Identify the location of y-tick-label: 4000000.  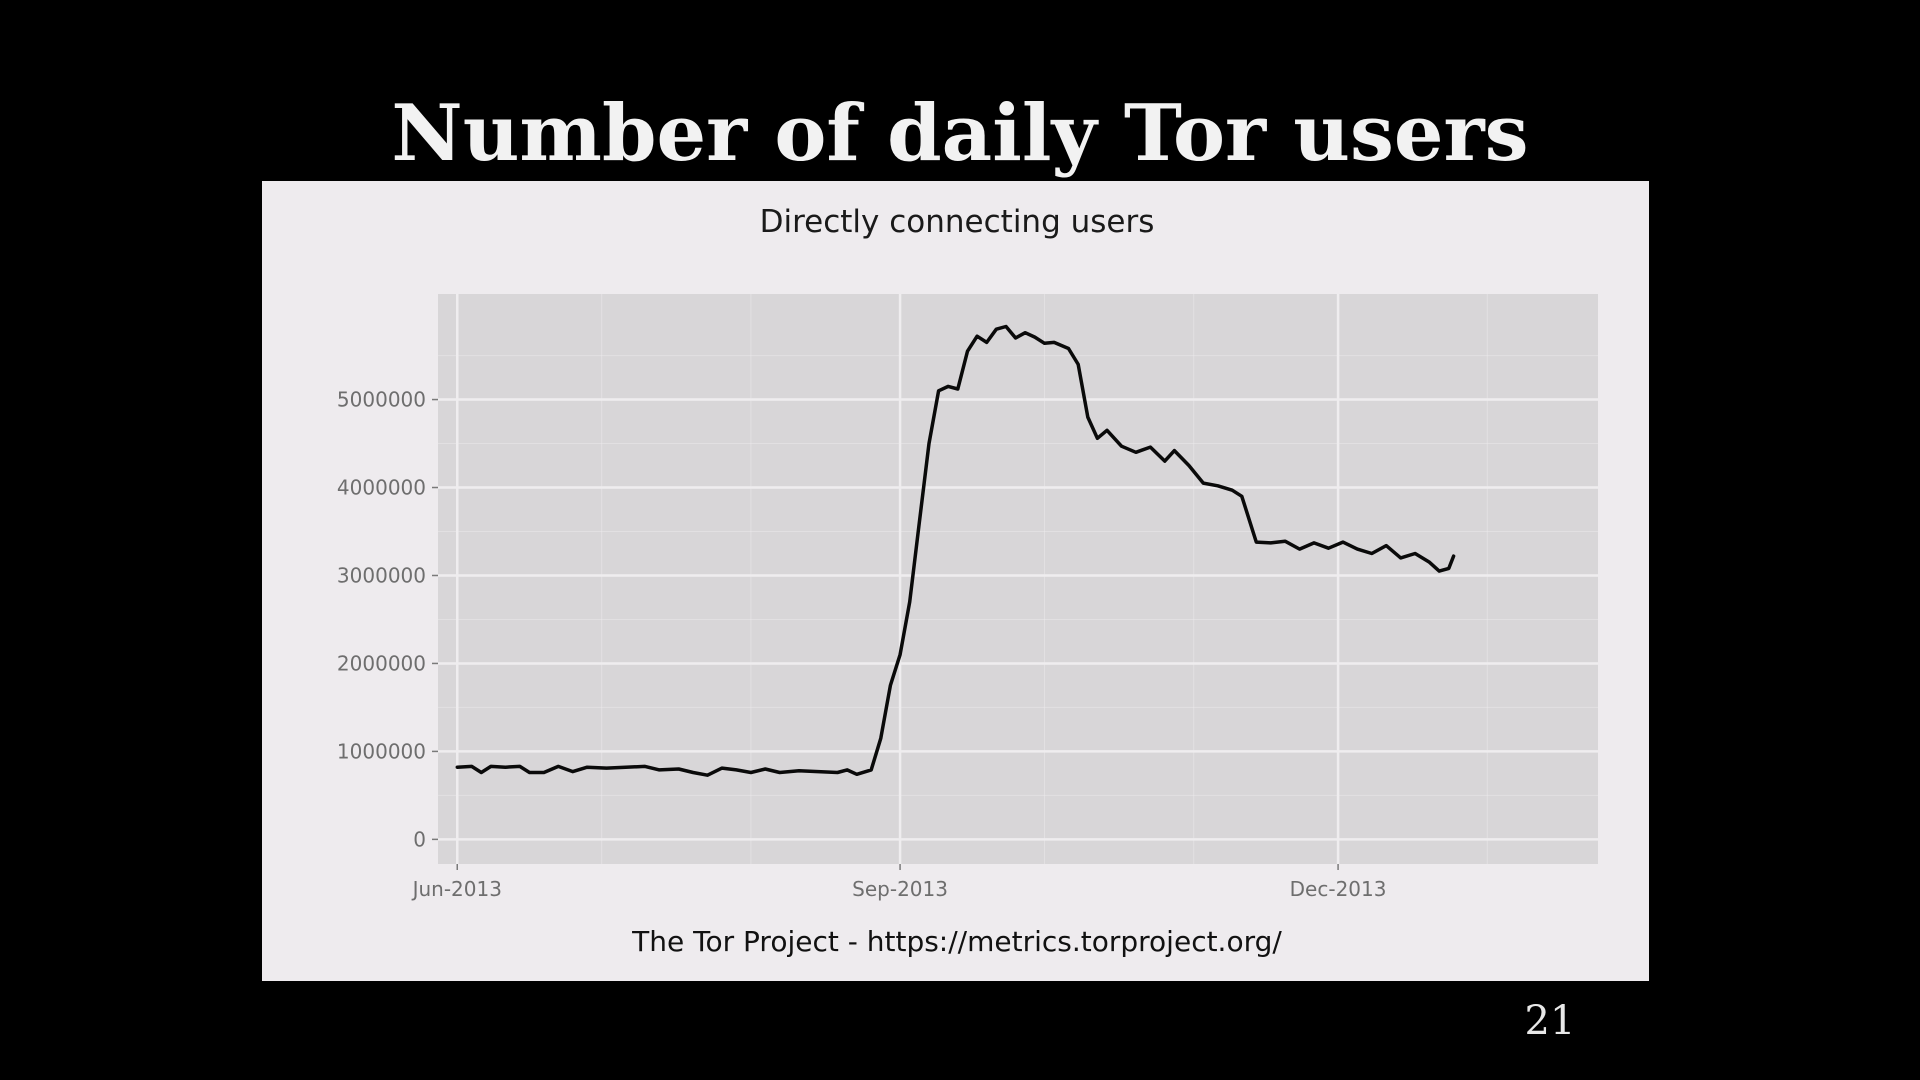
(381, 488).